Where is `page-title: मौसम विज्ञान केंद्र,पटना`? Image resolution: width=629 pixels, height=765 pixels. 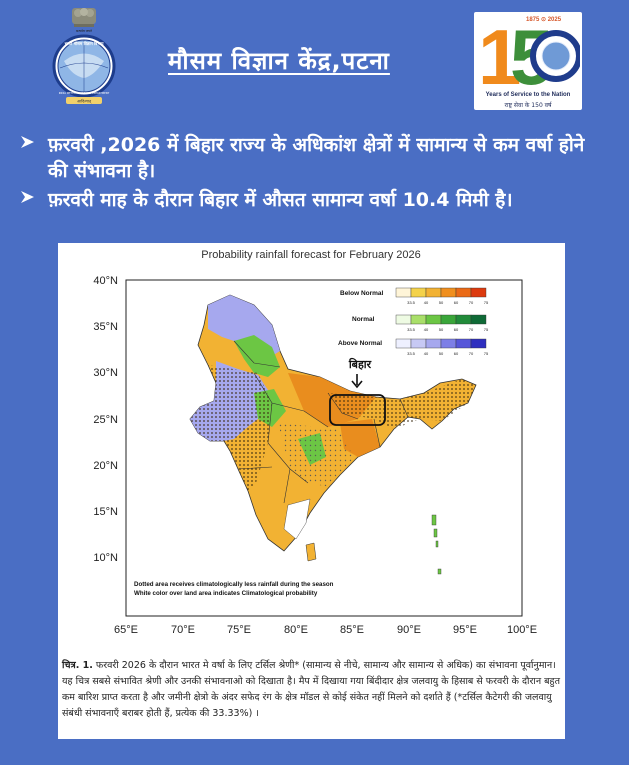 page-title: मौसम विज्ञान केंद्र,पटना is located at coordinates (279, 61).